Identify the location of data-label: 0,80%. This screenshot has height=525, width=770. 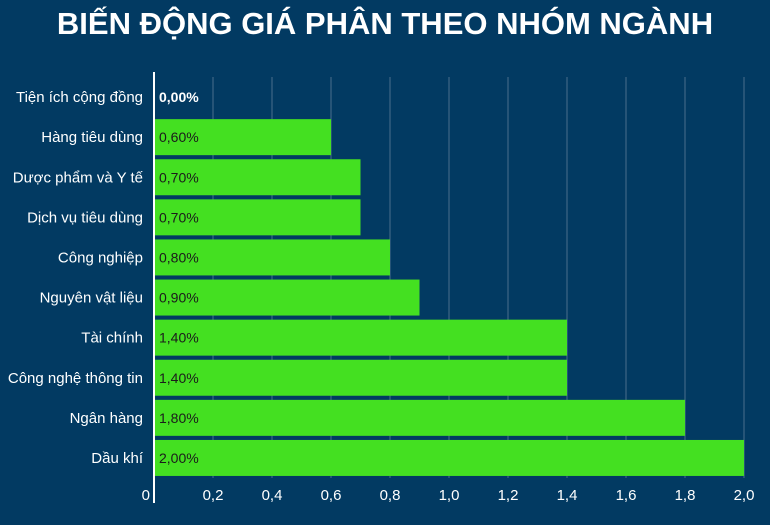
(179, 257).